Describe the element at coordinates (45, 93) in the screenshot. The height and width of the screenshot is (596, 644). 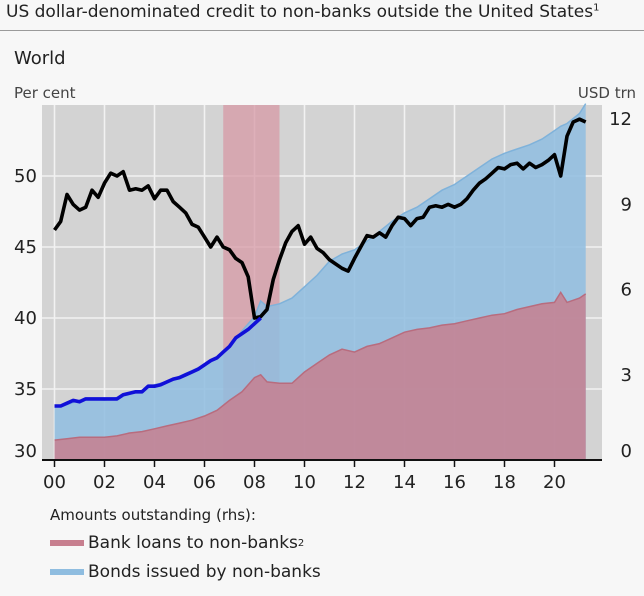
I see `left-axis-unit: Per cent` at that location.